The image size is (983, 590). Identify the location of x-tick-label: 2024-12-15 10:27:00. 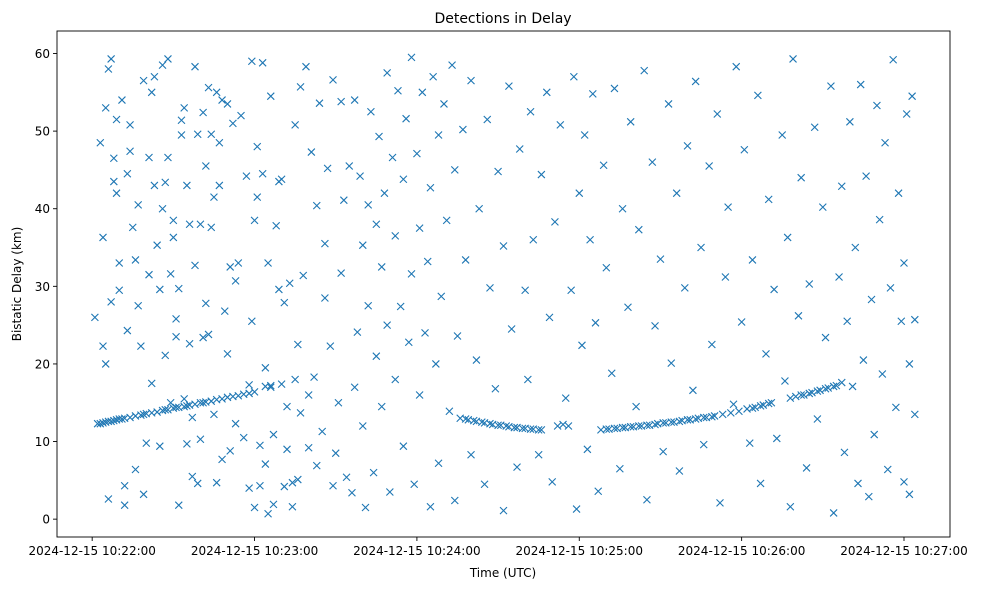
(903, 551).